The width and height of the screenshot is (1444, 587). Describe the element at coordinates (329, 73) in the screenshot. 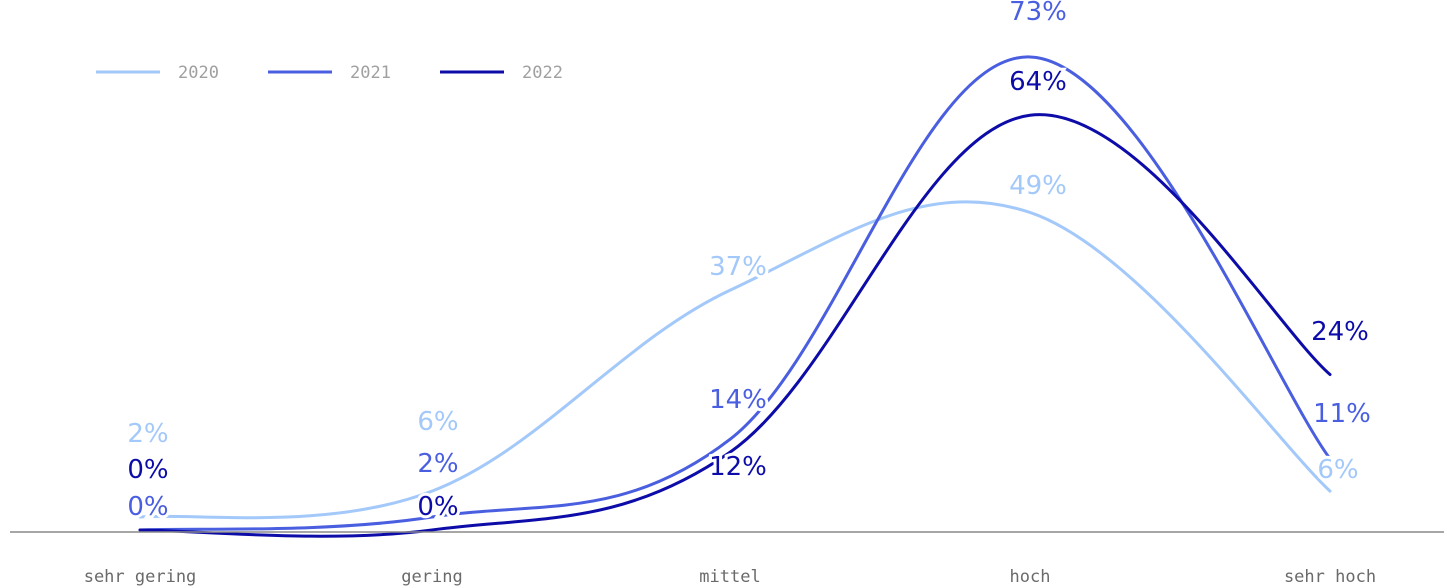

I see `legend: 2020 2021 2022` at that location.